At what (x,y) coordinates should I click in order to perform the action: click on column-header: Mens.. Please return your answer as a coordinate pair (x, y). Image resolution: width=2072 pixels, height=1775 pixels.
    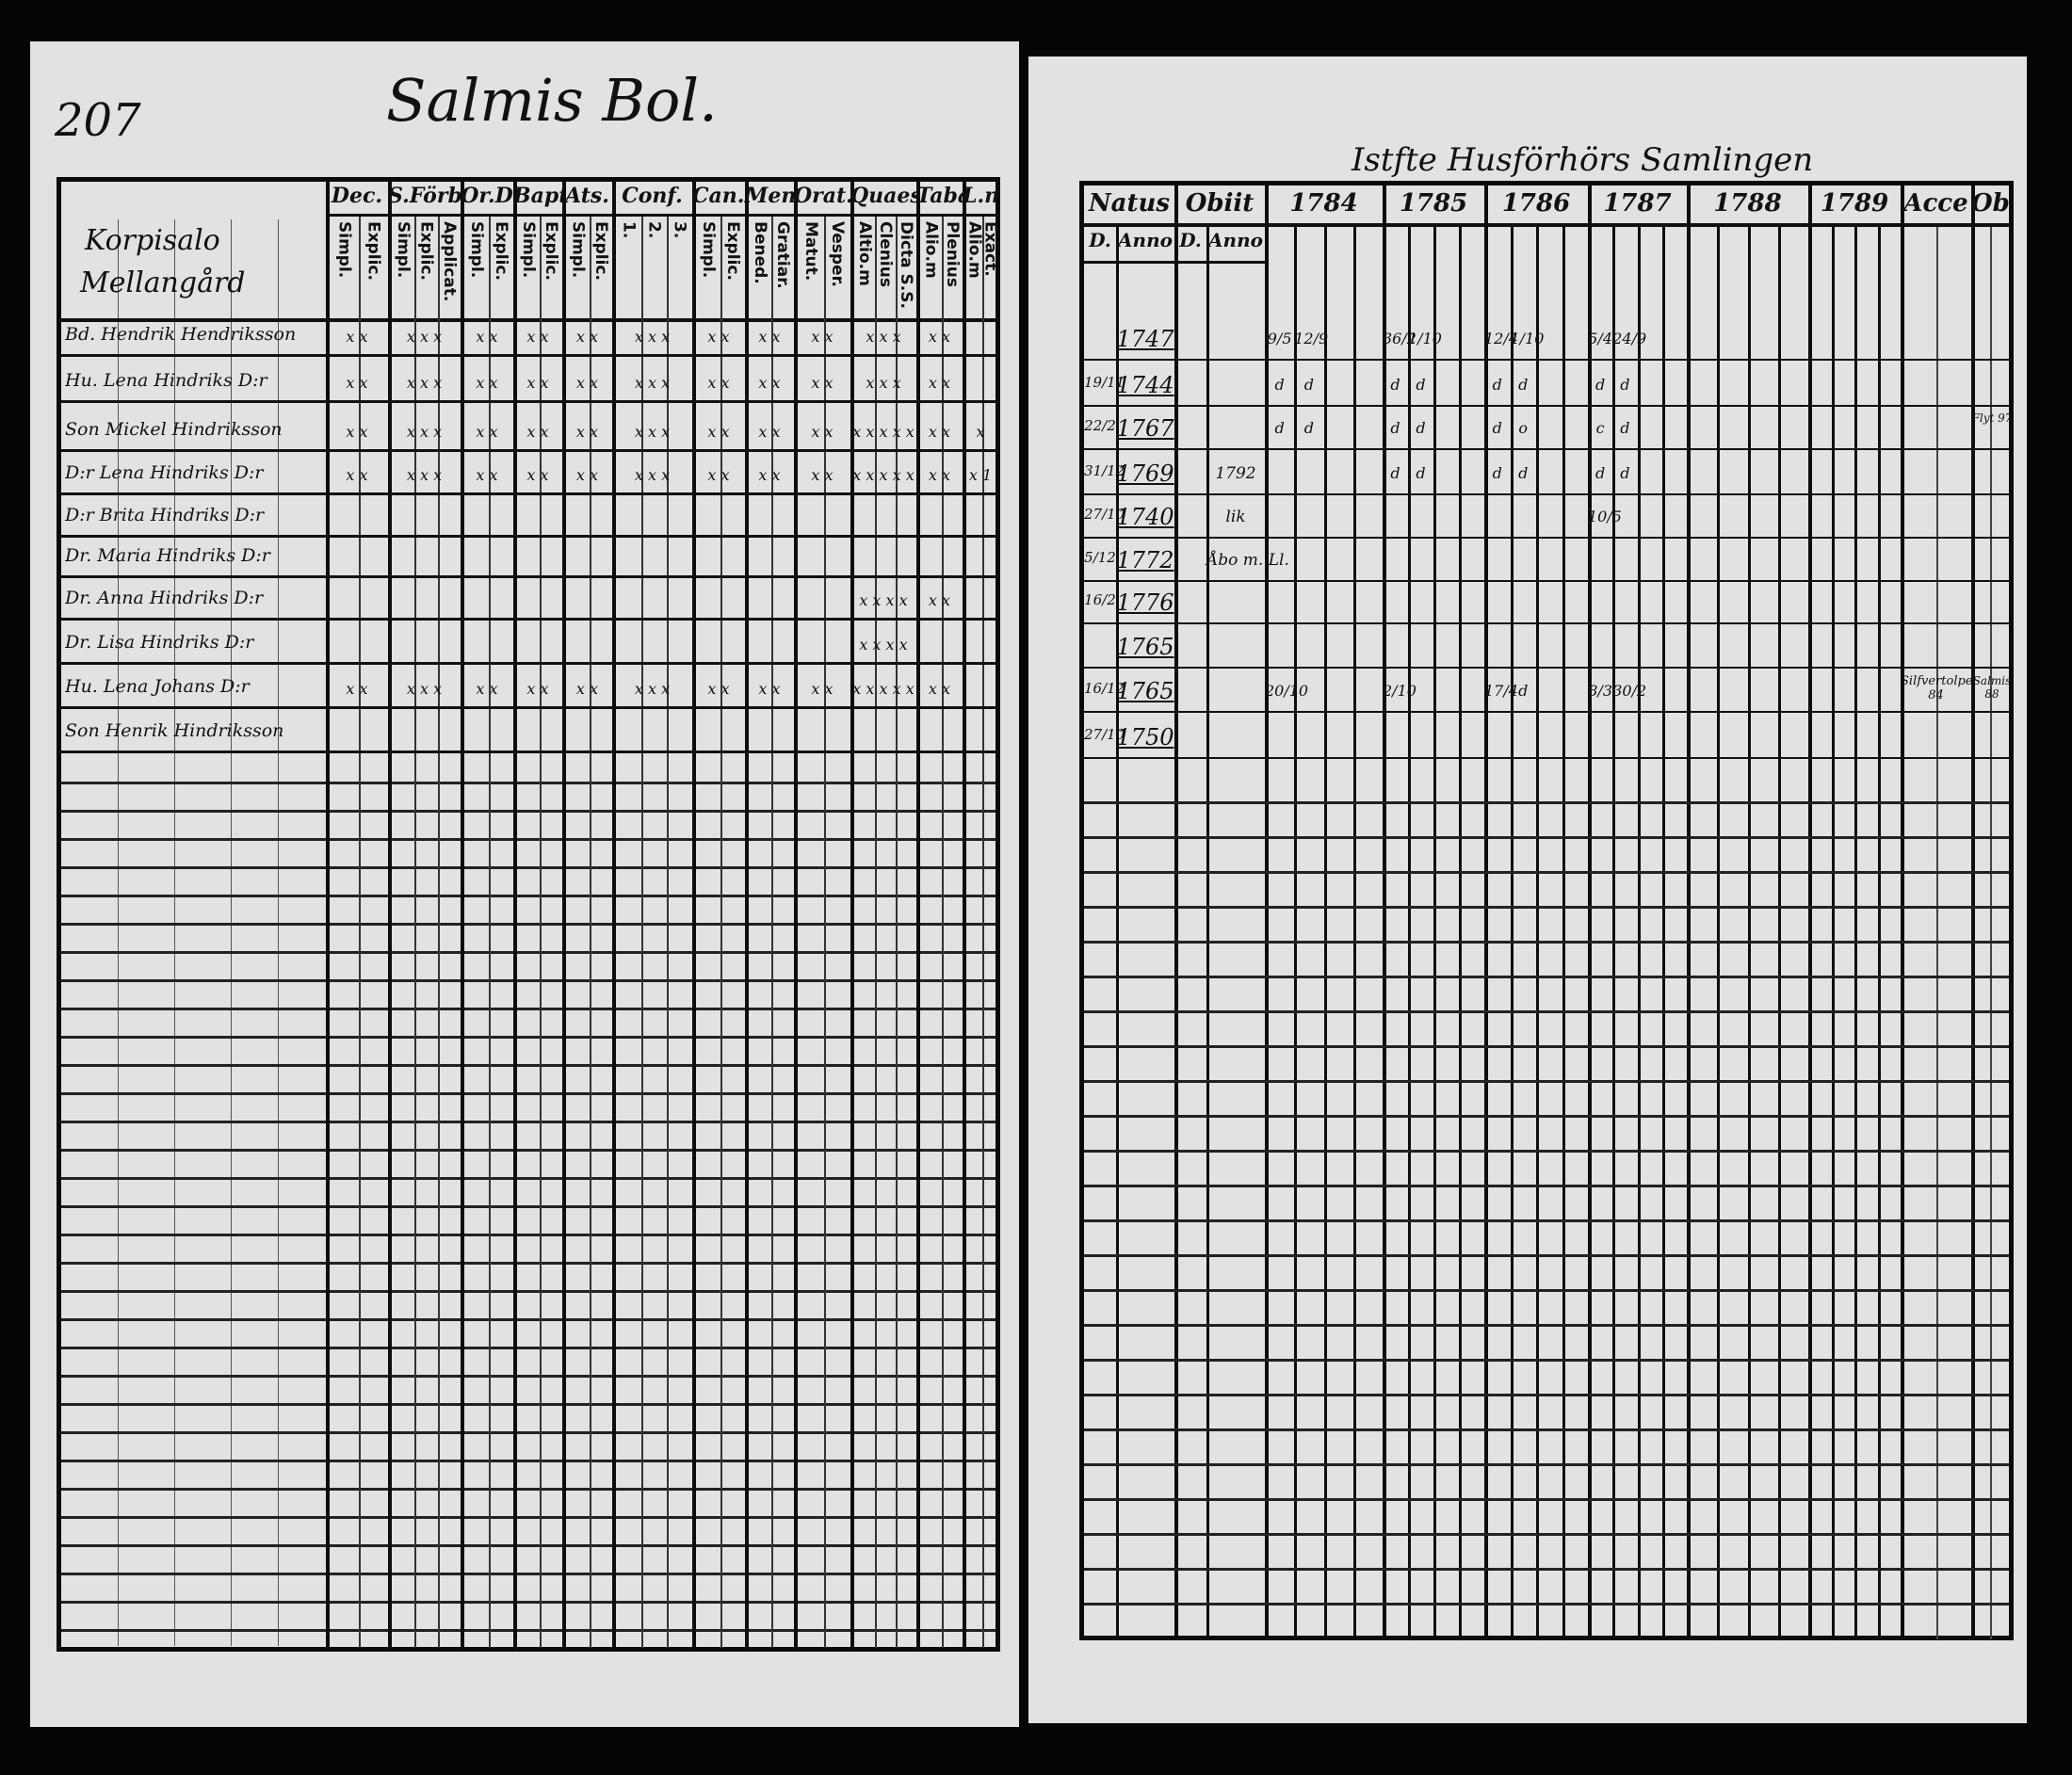
    Looking at the image, I should click on (769, 196).